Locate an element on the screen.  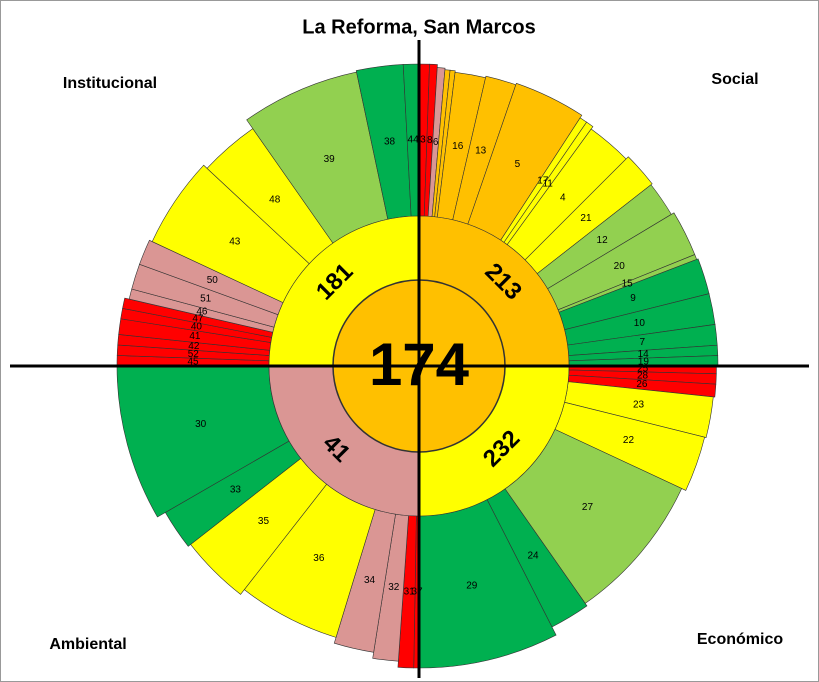
segment-label: 40 is located at coordinates (197, 326).